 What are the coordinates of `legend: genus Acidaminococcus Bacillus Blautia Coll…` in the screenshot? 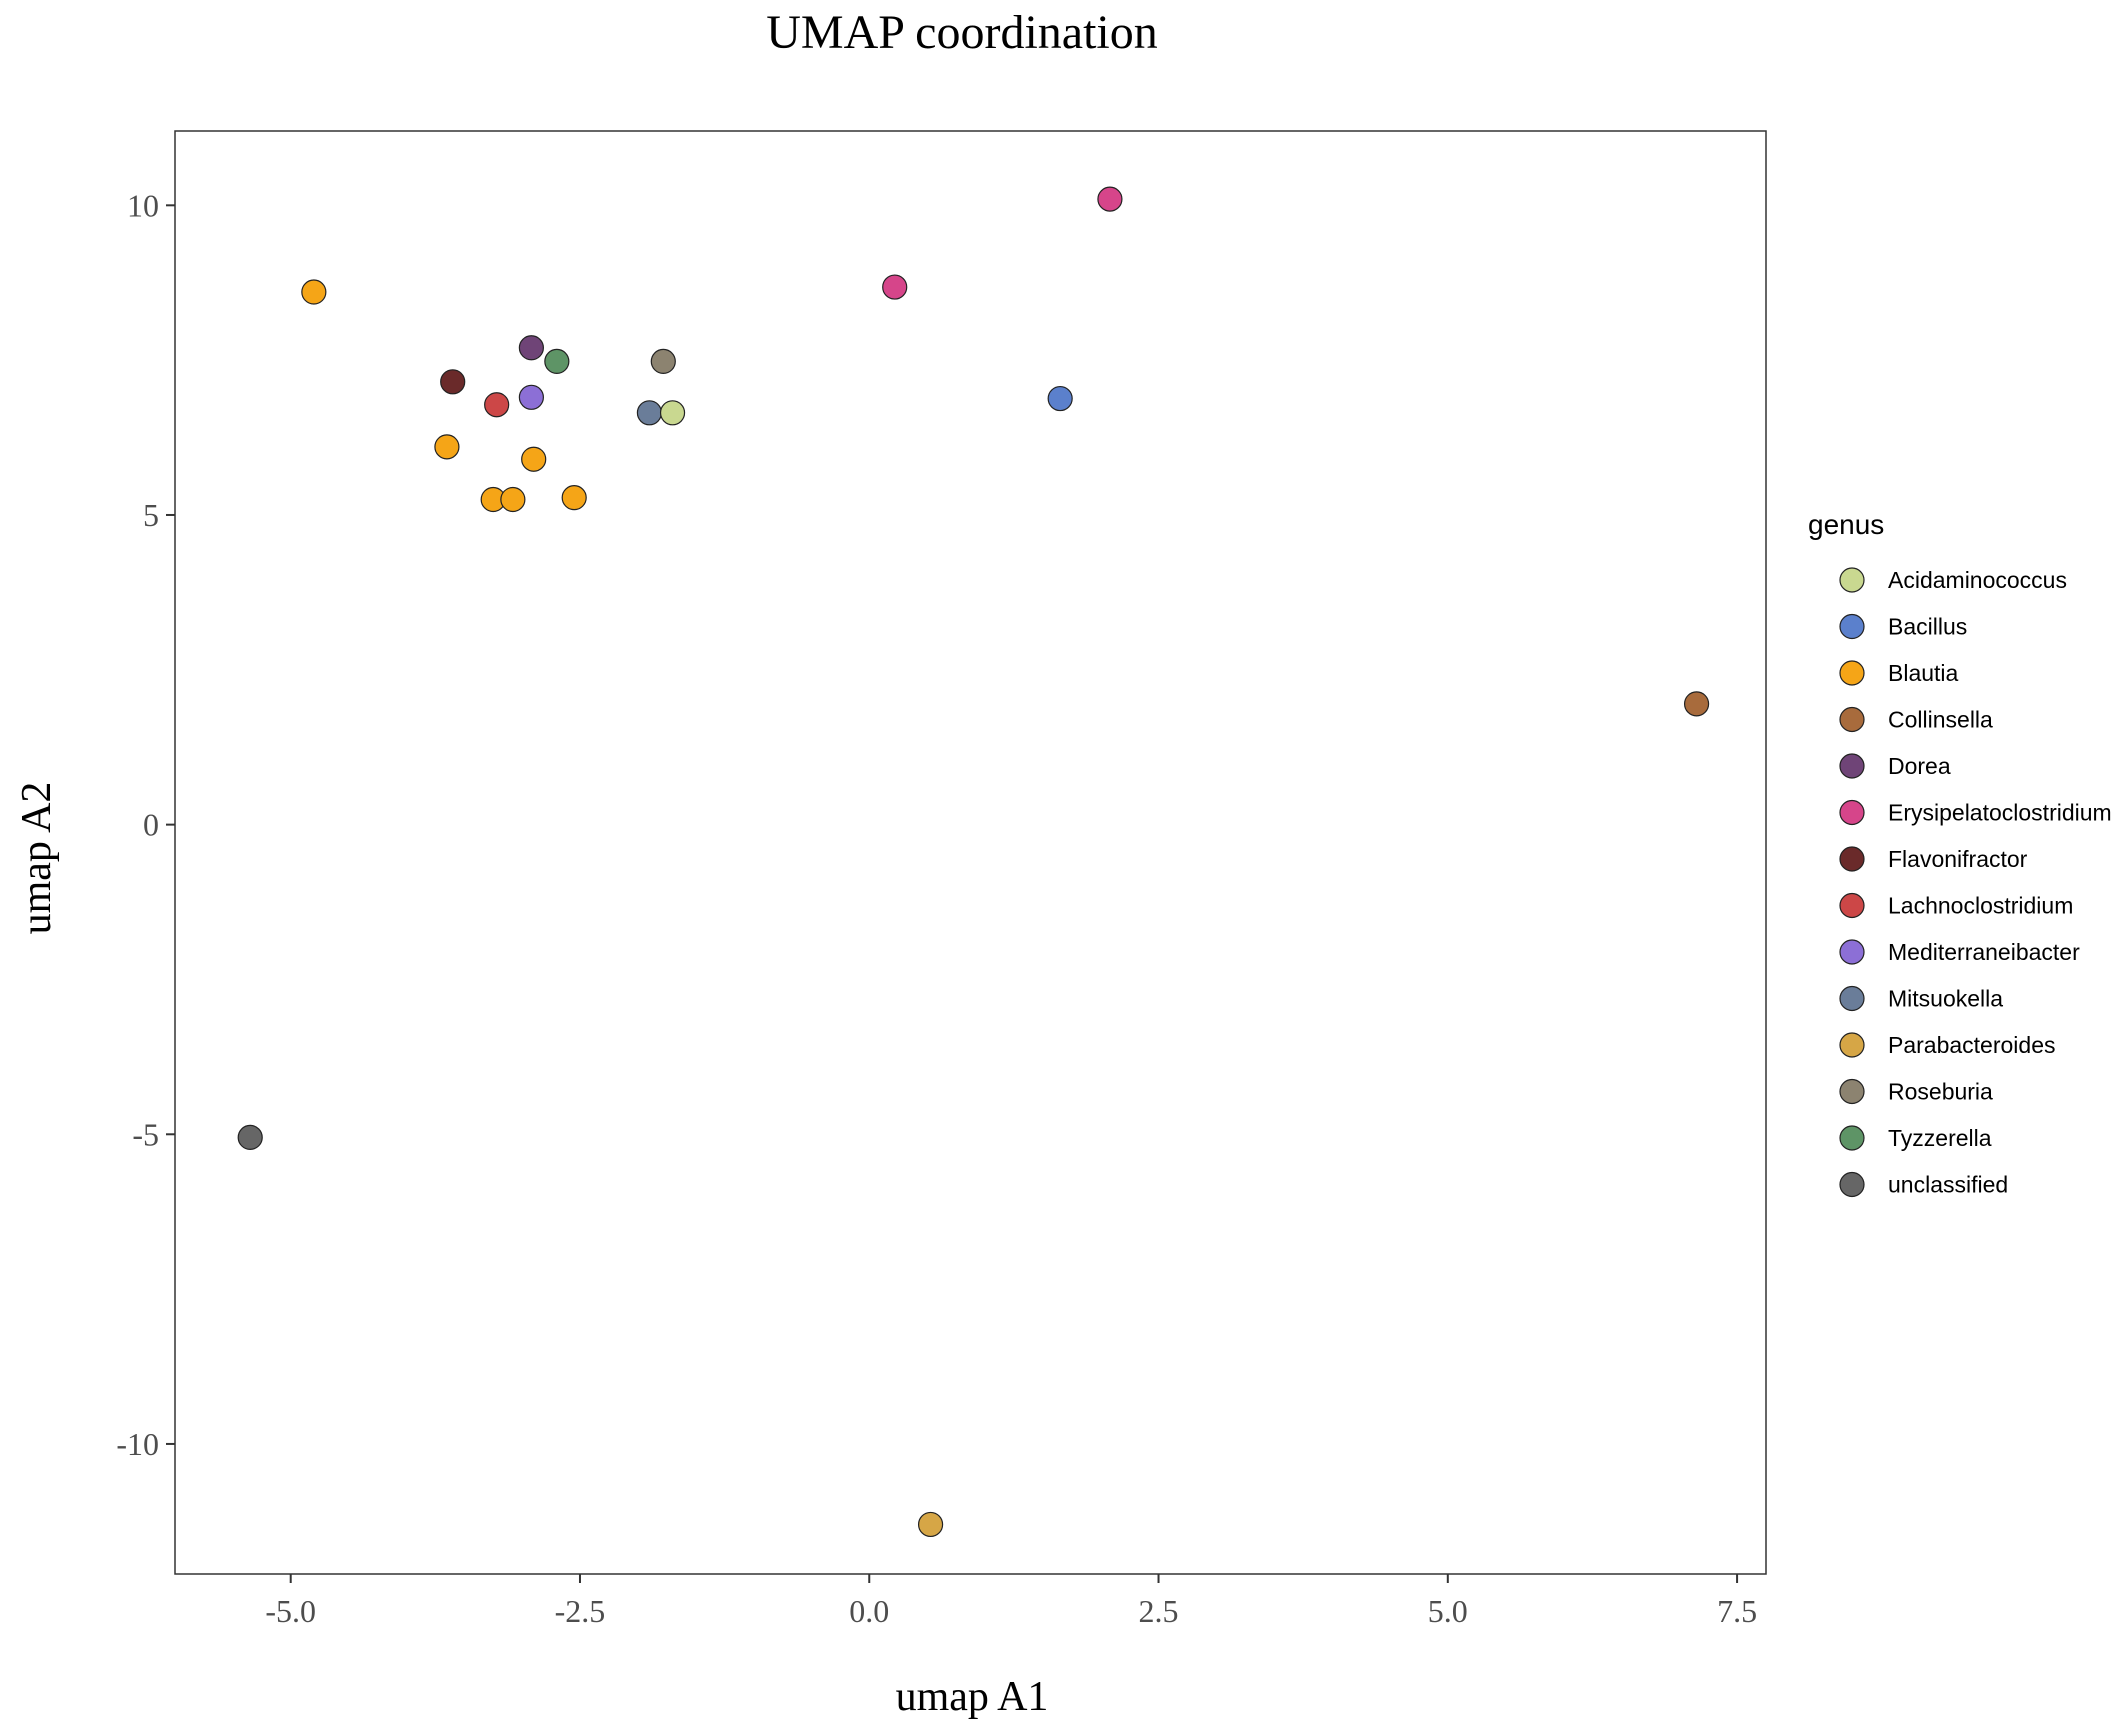 It's located at (1960, 853).